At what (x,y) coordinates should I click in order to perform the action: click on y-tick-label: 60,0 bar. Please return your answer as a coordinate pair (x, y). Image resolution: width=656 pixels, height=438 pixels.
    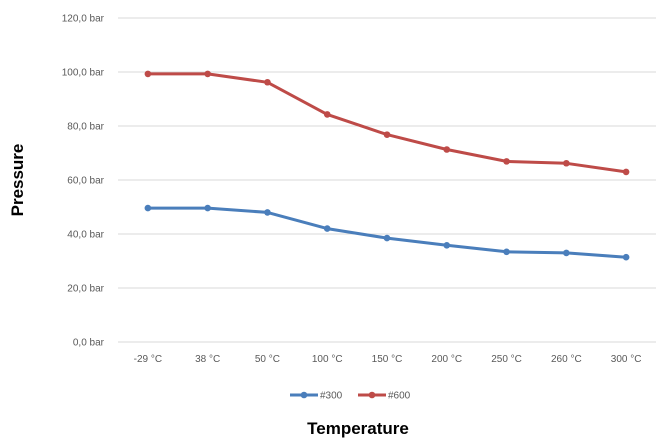
    Looking at the image, I should click on (85, 181).